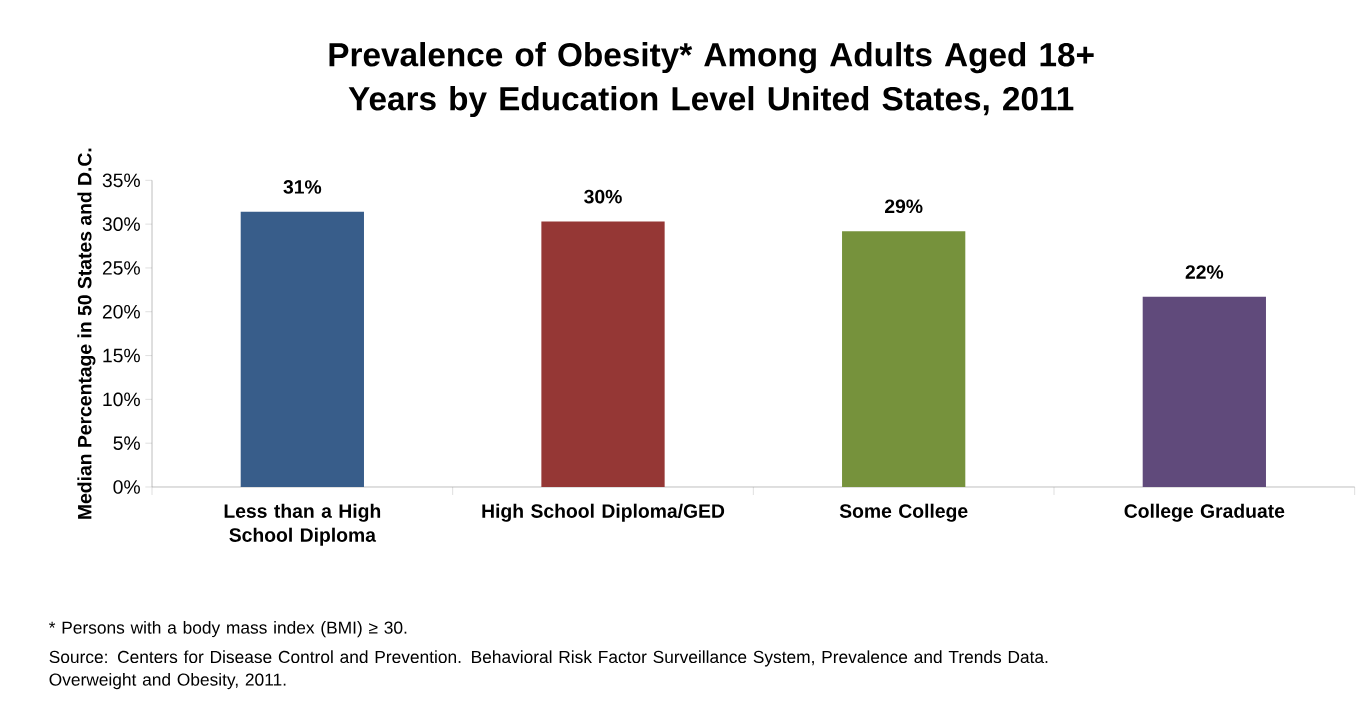 The image size is (1369, 723). What do you see at coordinates (302, 524) in the screenshot?
I see `x-tick-label: Less than a High School Diploma` at bounding box center [302, 524].